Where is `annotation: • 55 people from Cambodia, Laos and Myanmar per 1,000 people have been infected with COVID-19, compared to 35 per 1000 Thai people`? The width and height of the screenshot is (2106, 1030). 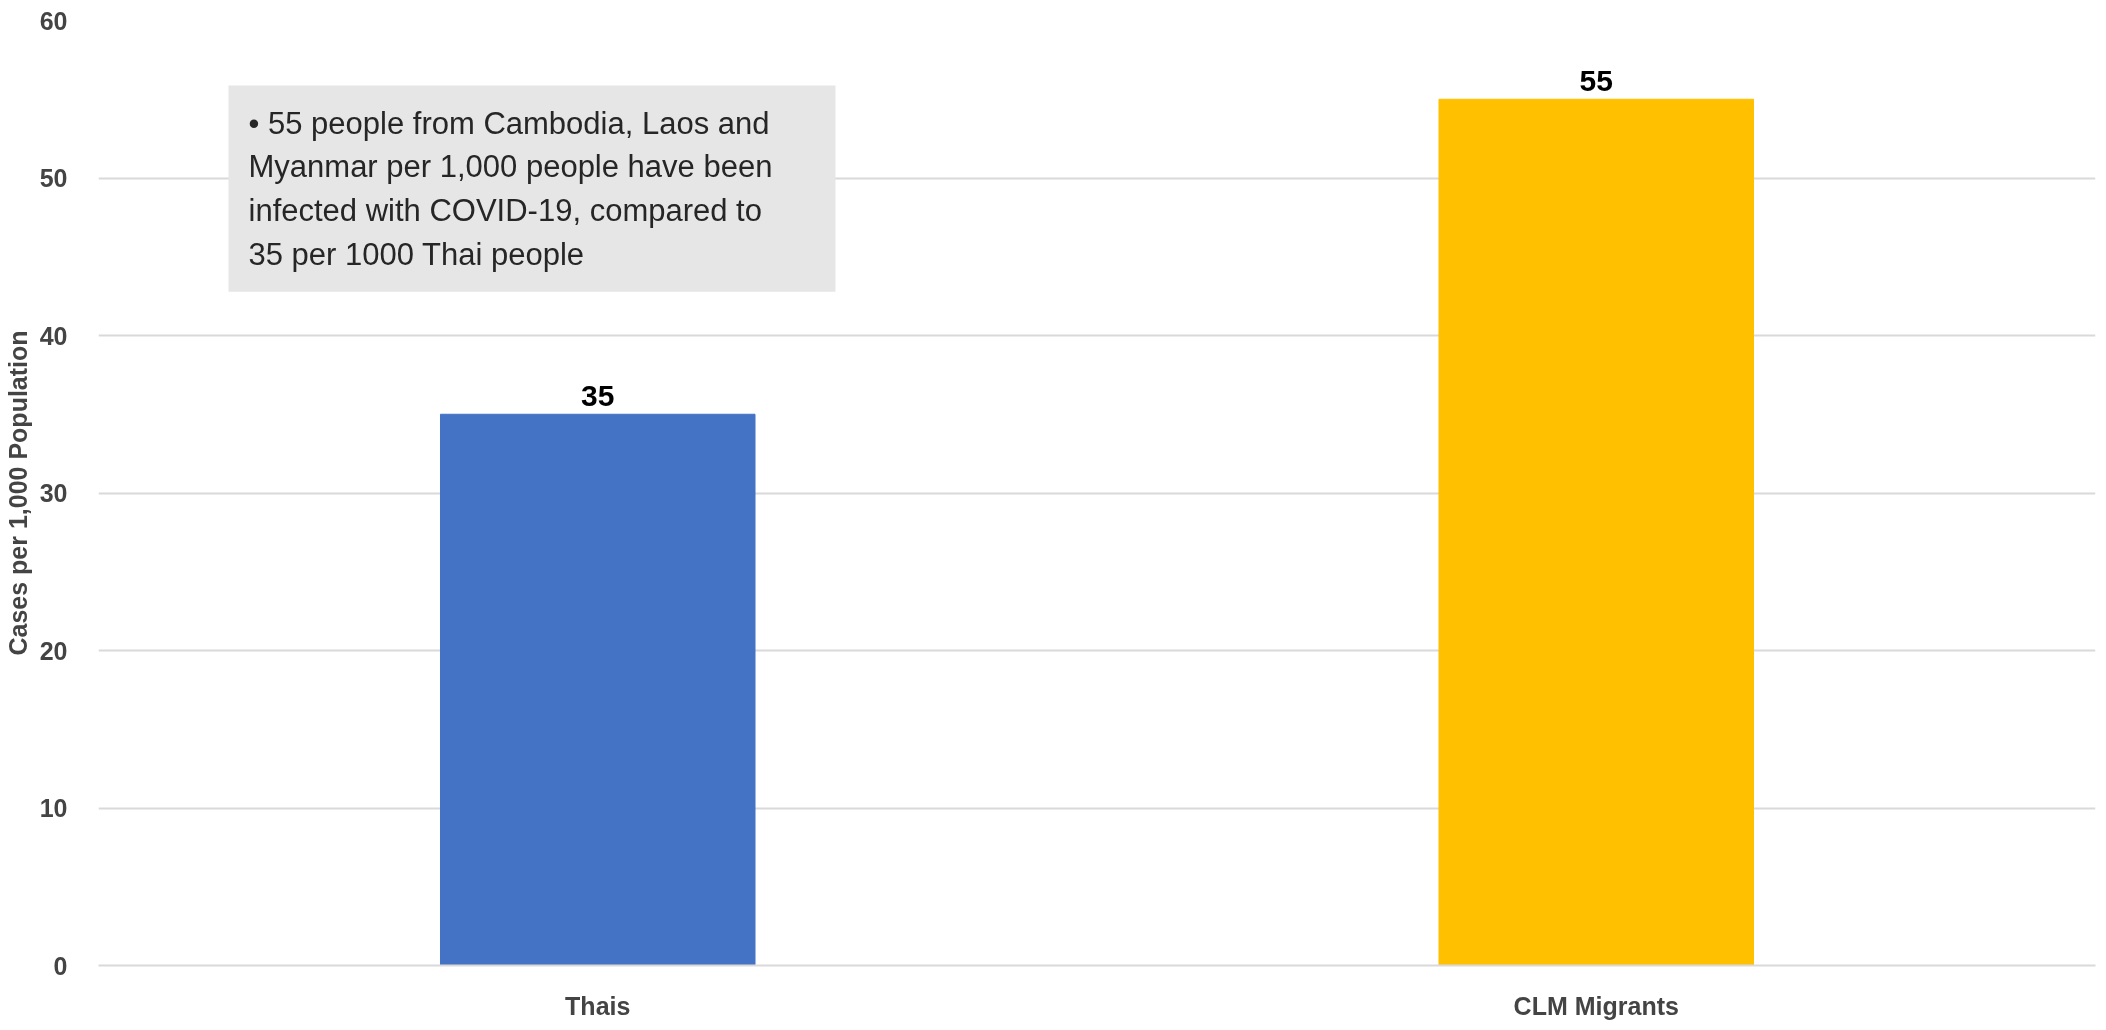 annotation: • 55 people from Cambodia, Laos and Myanmar per 1,000 people have been infected with COVID-19, compared to 35 per 1000 Thai people is located at coordinates (510, 188).